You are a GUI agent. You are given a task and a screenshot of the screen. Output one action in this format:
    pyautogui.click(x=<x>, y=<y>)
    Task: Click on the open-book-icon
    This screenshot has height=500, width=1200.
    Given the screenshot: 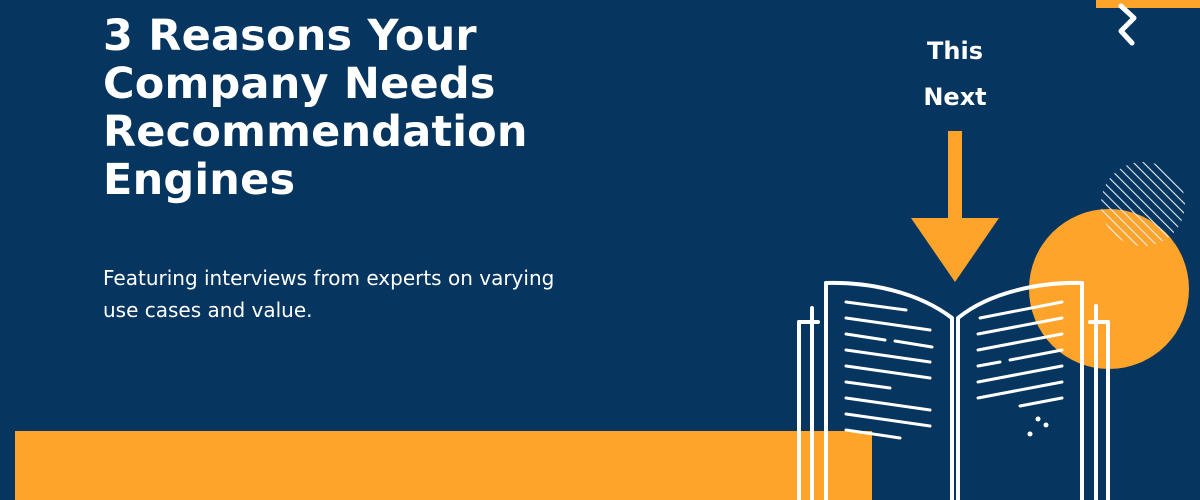 What is the action you would take?
    pyautogui.click(x=953, y=390)
    